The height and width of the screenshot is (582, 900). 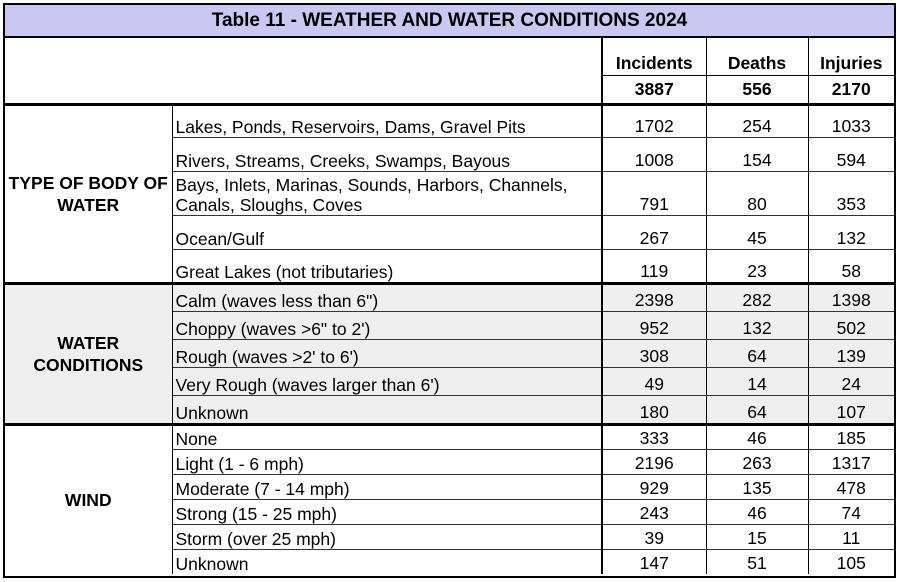 What do you see at coordinates (757, 381) in the screenshot?
I see `deaths-cell: 14` at bounding box center [757, 381].